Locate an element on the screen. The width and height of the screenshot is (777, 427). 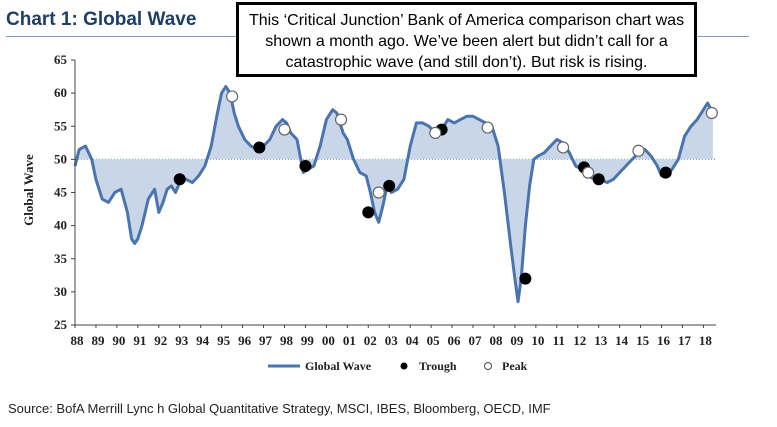
legend-trough-swatch is located at coordinates (404, 366).